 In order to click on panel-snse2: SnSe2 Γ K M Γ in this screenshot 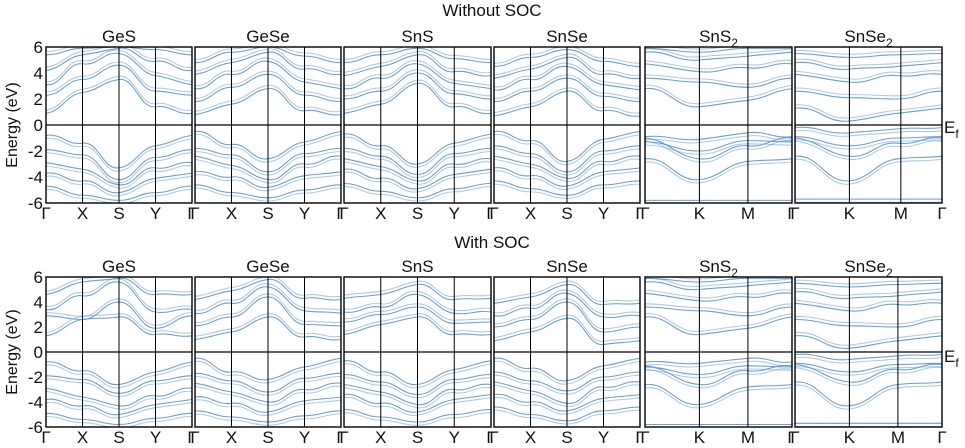, I will do `click(868, 352)`.